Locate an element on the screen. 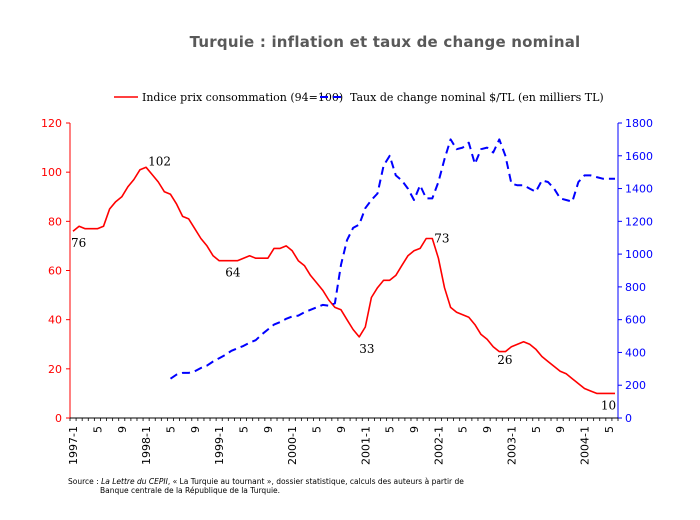  y-right-tick-label: 200 is located at coordinates (635, 385).